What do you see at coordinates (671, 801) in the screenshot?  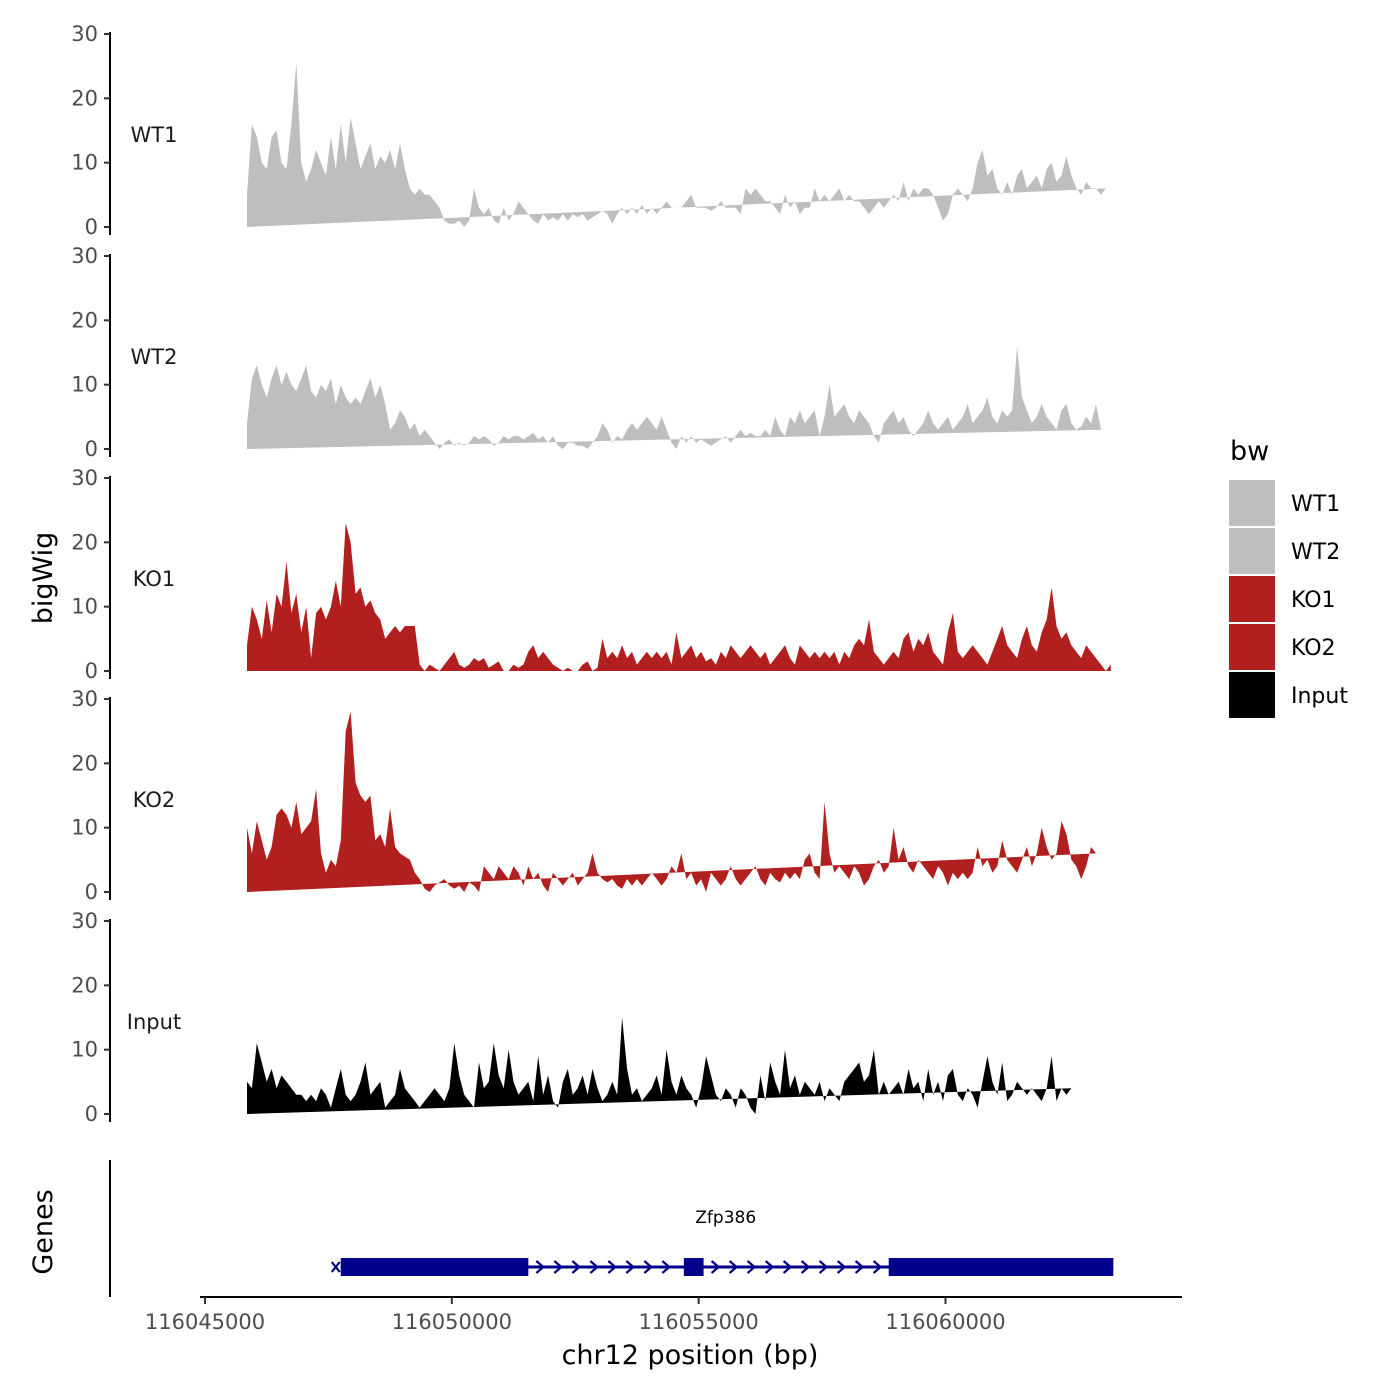 I see `track-area-ko2` at bounding box center [671, 801].